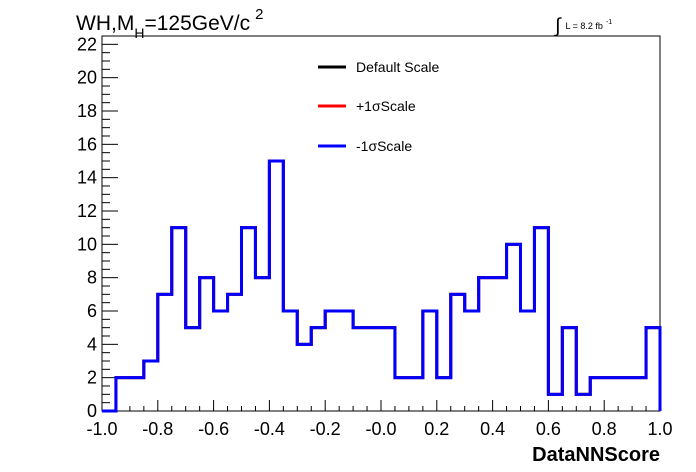 The height and width of the screenshot is (472, 696). Describe the element at coordinates (92, 311) in the screenshot. I see `y-tick-label: 6` at that location.